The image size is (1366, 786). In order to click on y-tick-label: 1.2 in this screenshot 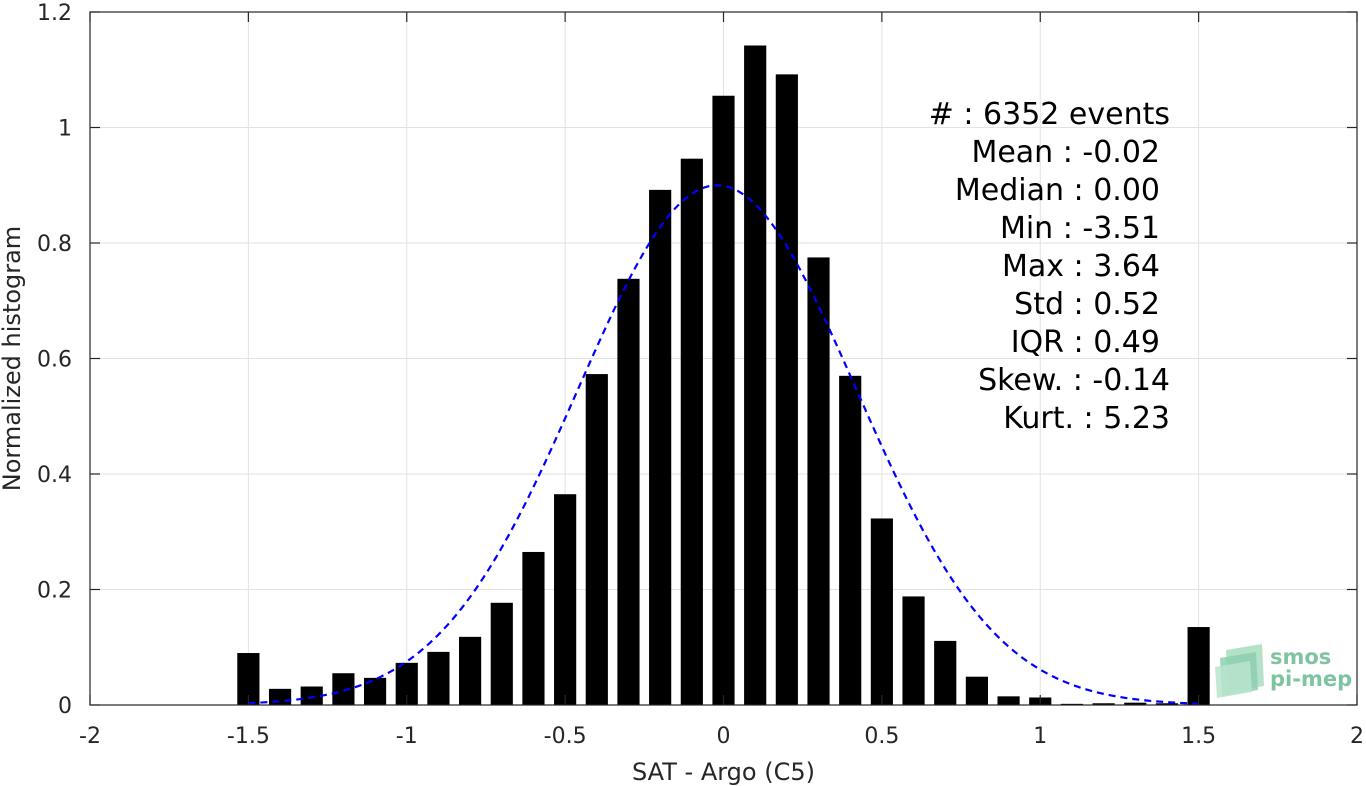, I will do `click(54, 13)`.